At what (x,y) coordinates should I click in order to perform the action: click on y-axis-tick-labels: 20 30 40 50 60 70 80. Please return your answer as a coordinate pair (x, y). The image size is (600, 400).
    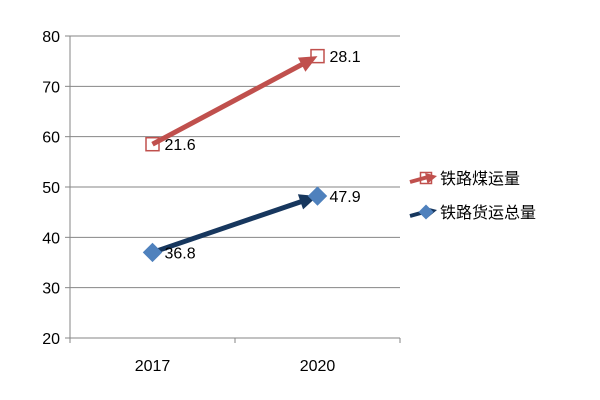
    Looking at the image, I should click on (51, 188).